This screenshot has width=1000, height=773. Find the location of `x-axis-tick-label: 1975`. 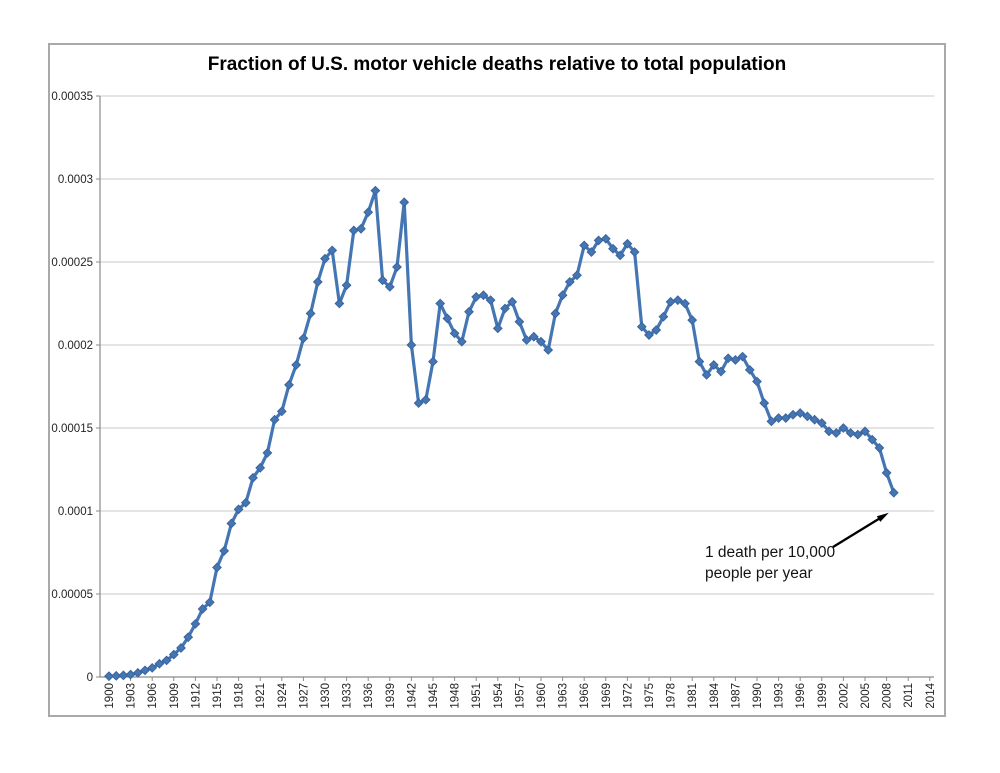

x-axis-tick-label: 1975 is located at coordinates (650, 696).